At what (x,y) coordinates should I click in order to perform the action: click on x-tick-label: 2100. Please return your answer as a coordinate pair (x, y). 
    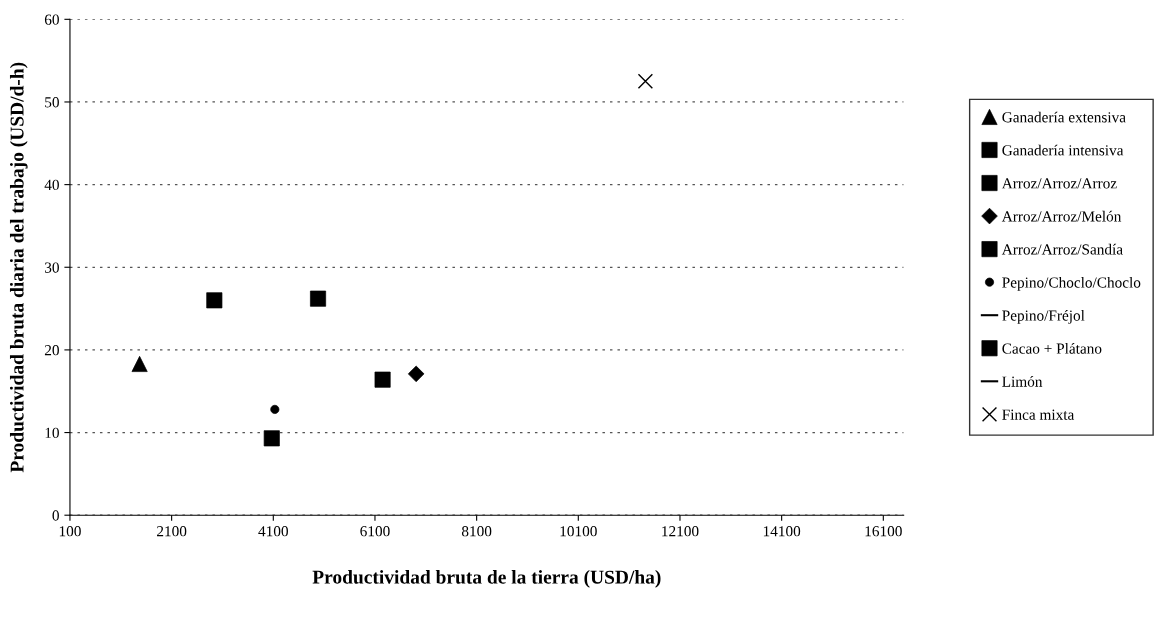
    Looking at the image, I should click on (172, 531).